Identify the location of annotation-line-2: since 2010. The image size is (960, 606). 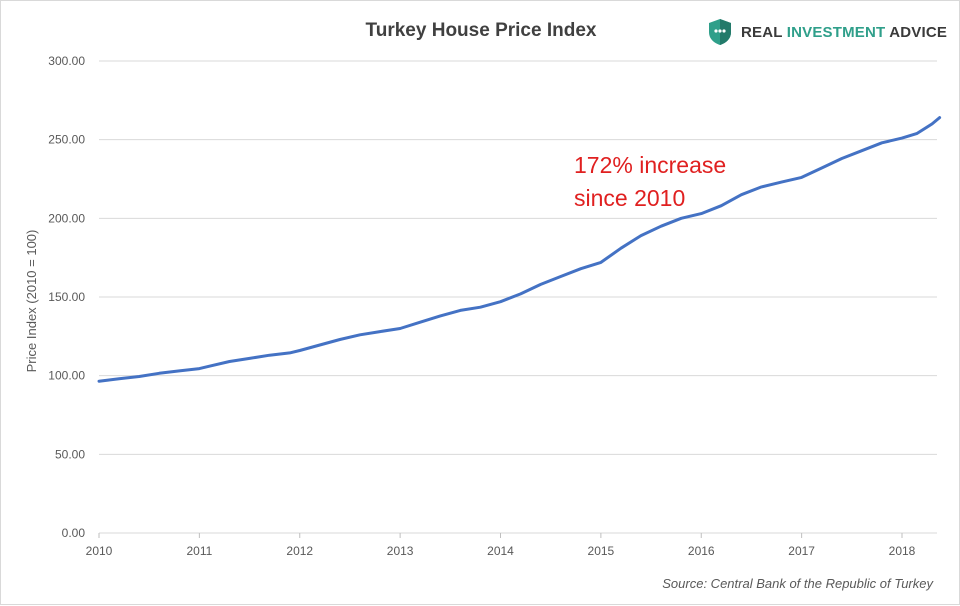
(629, 198).